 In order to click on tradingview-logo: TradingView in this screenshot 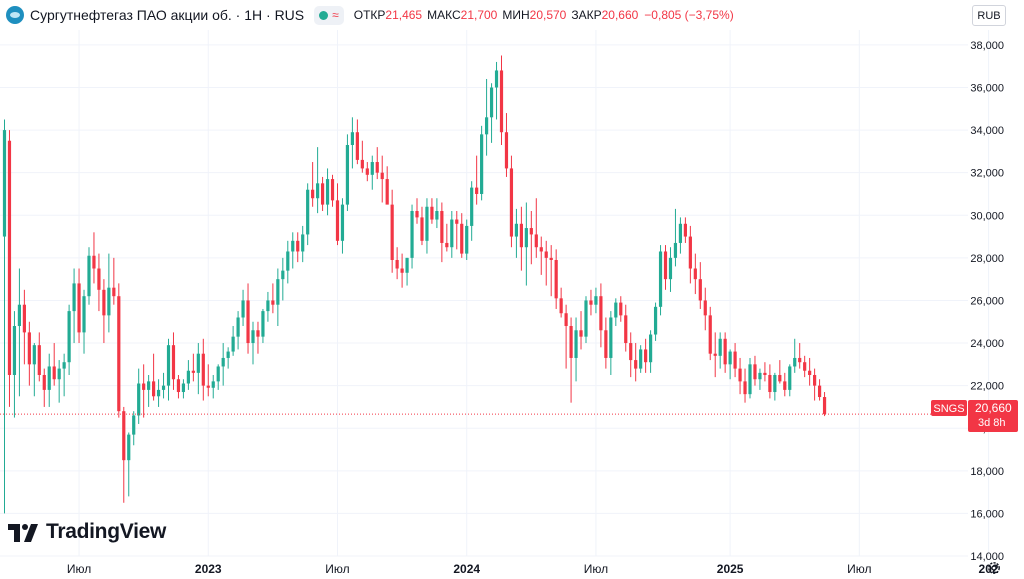, I will do `click(87, 532)`.